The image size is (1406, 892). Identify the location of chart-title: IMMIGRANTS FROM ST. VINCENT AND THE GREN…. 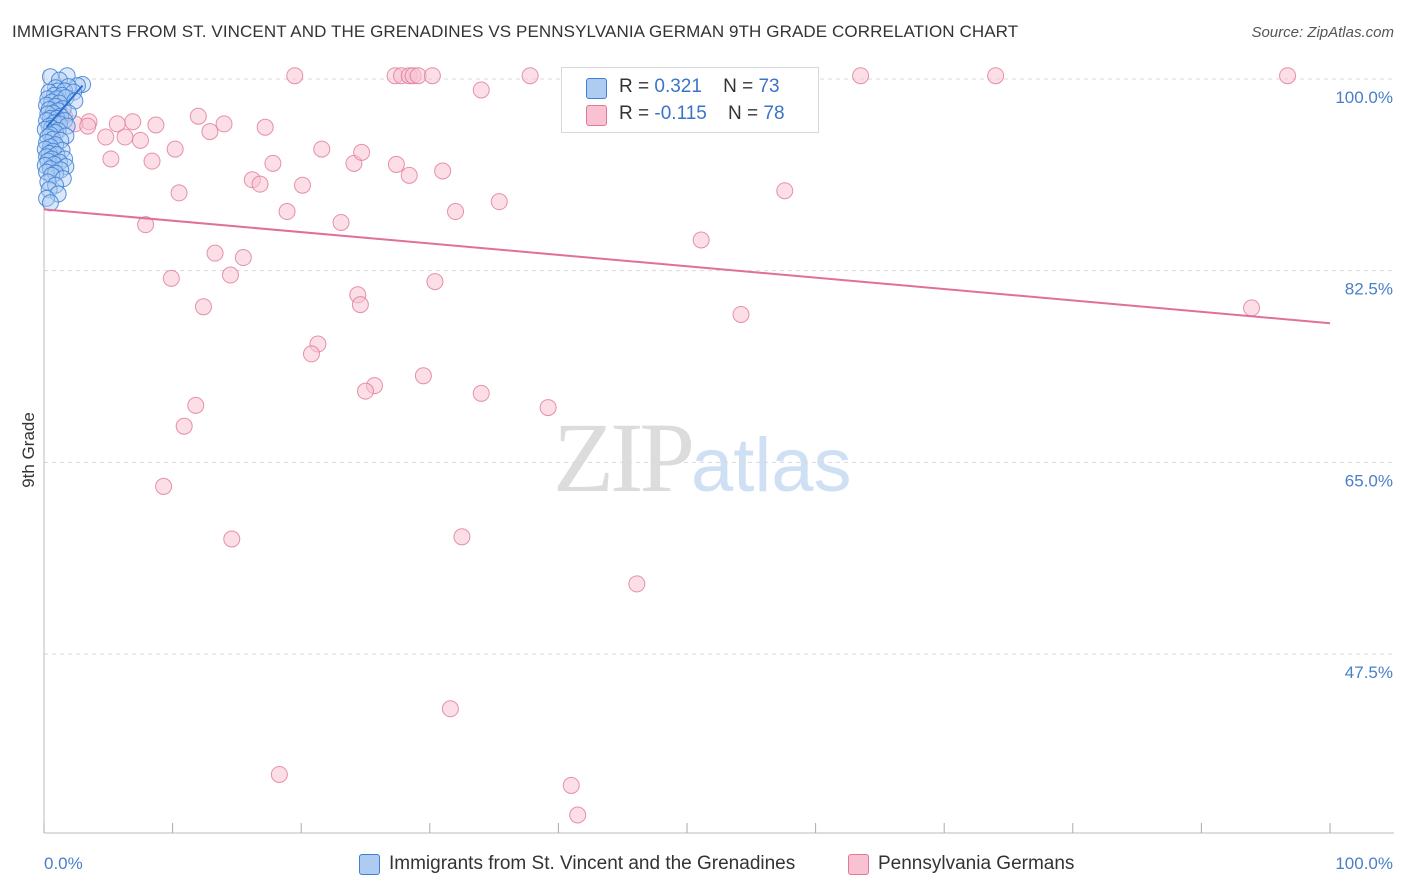
(515, 31).